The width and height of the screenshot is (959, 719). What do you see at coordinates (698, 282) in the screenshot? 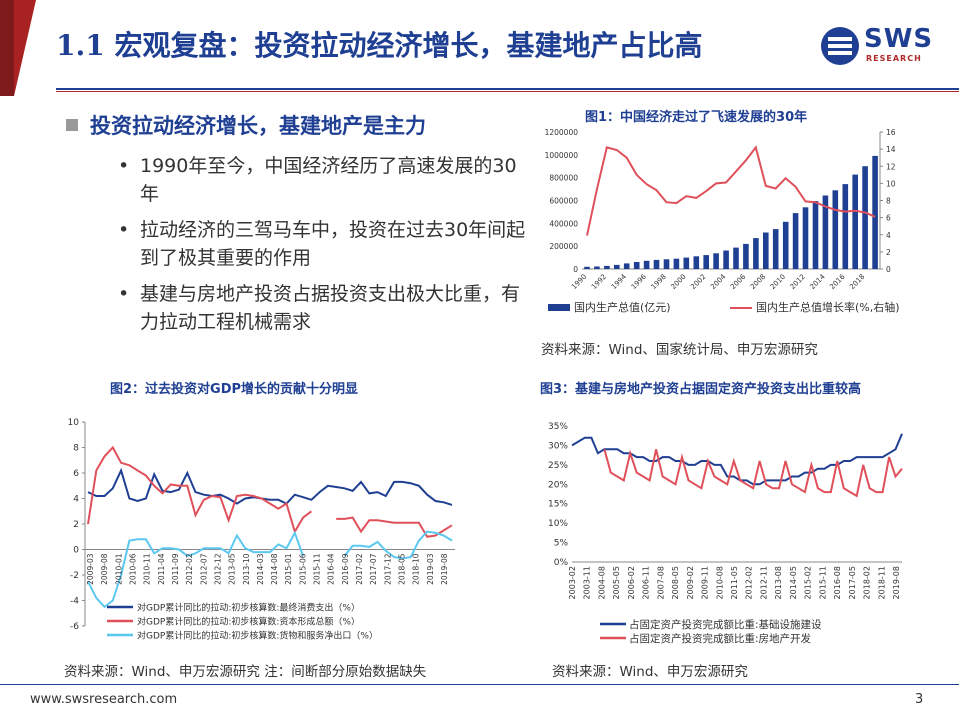
I see `x-tick-label: 2002` at bounding box center [698, 282].